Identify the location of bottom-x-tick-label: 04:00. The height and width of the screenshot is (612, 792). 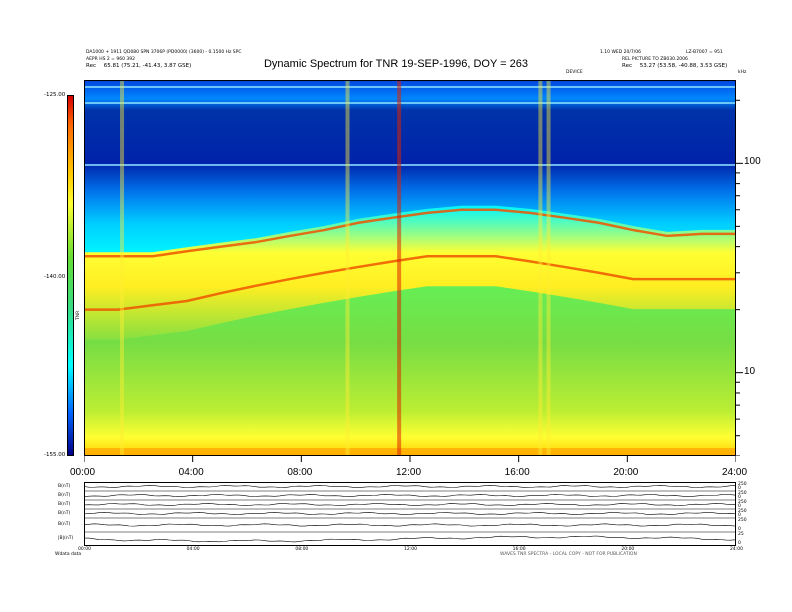
(193, 549).